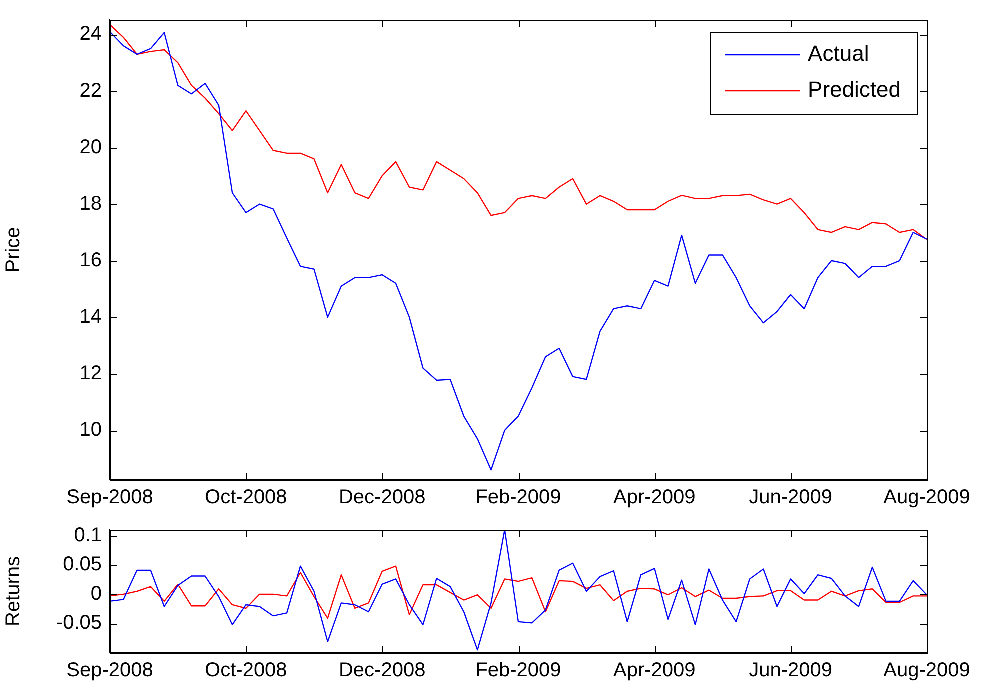  Describe the element at coordinates (855, 89) in the screenshot. I see `legend-label: Predicted` at that location.